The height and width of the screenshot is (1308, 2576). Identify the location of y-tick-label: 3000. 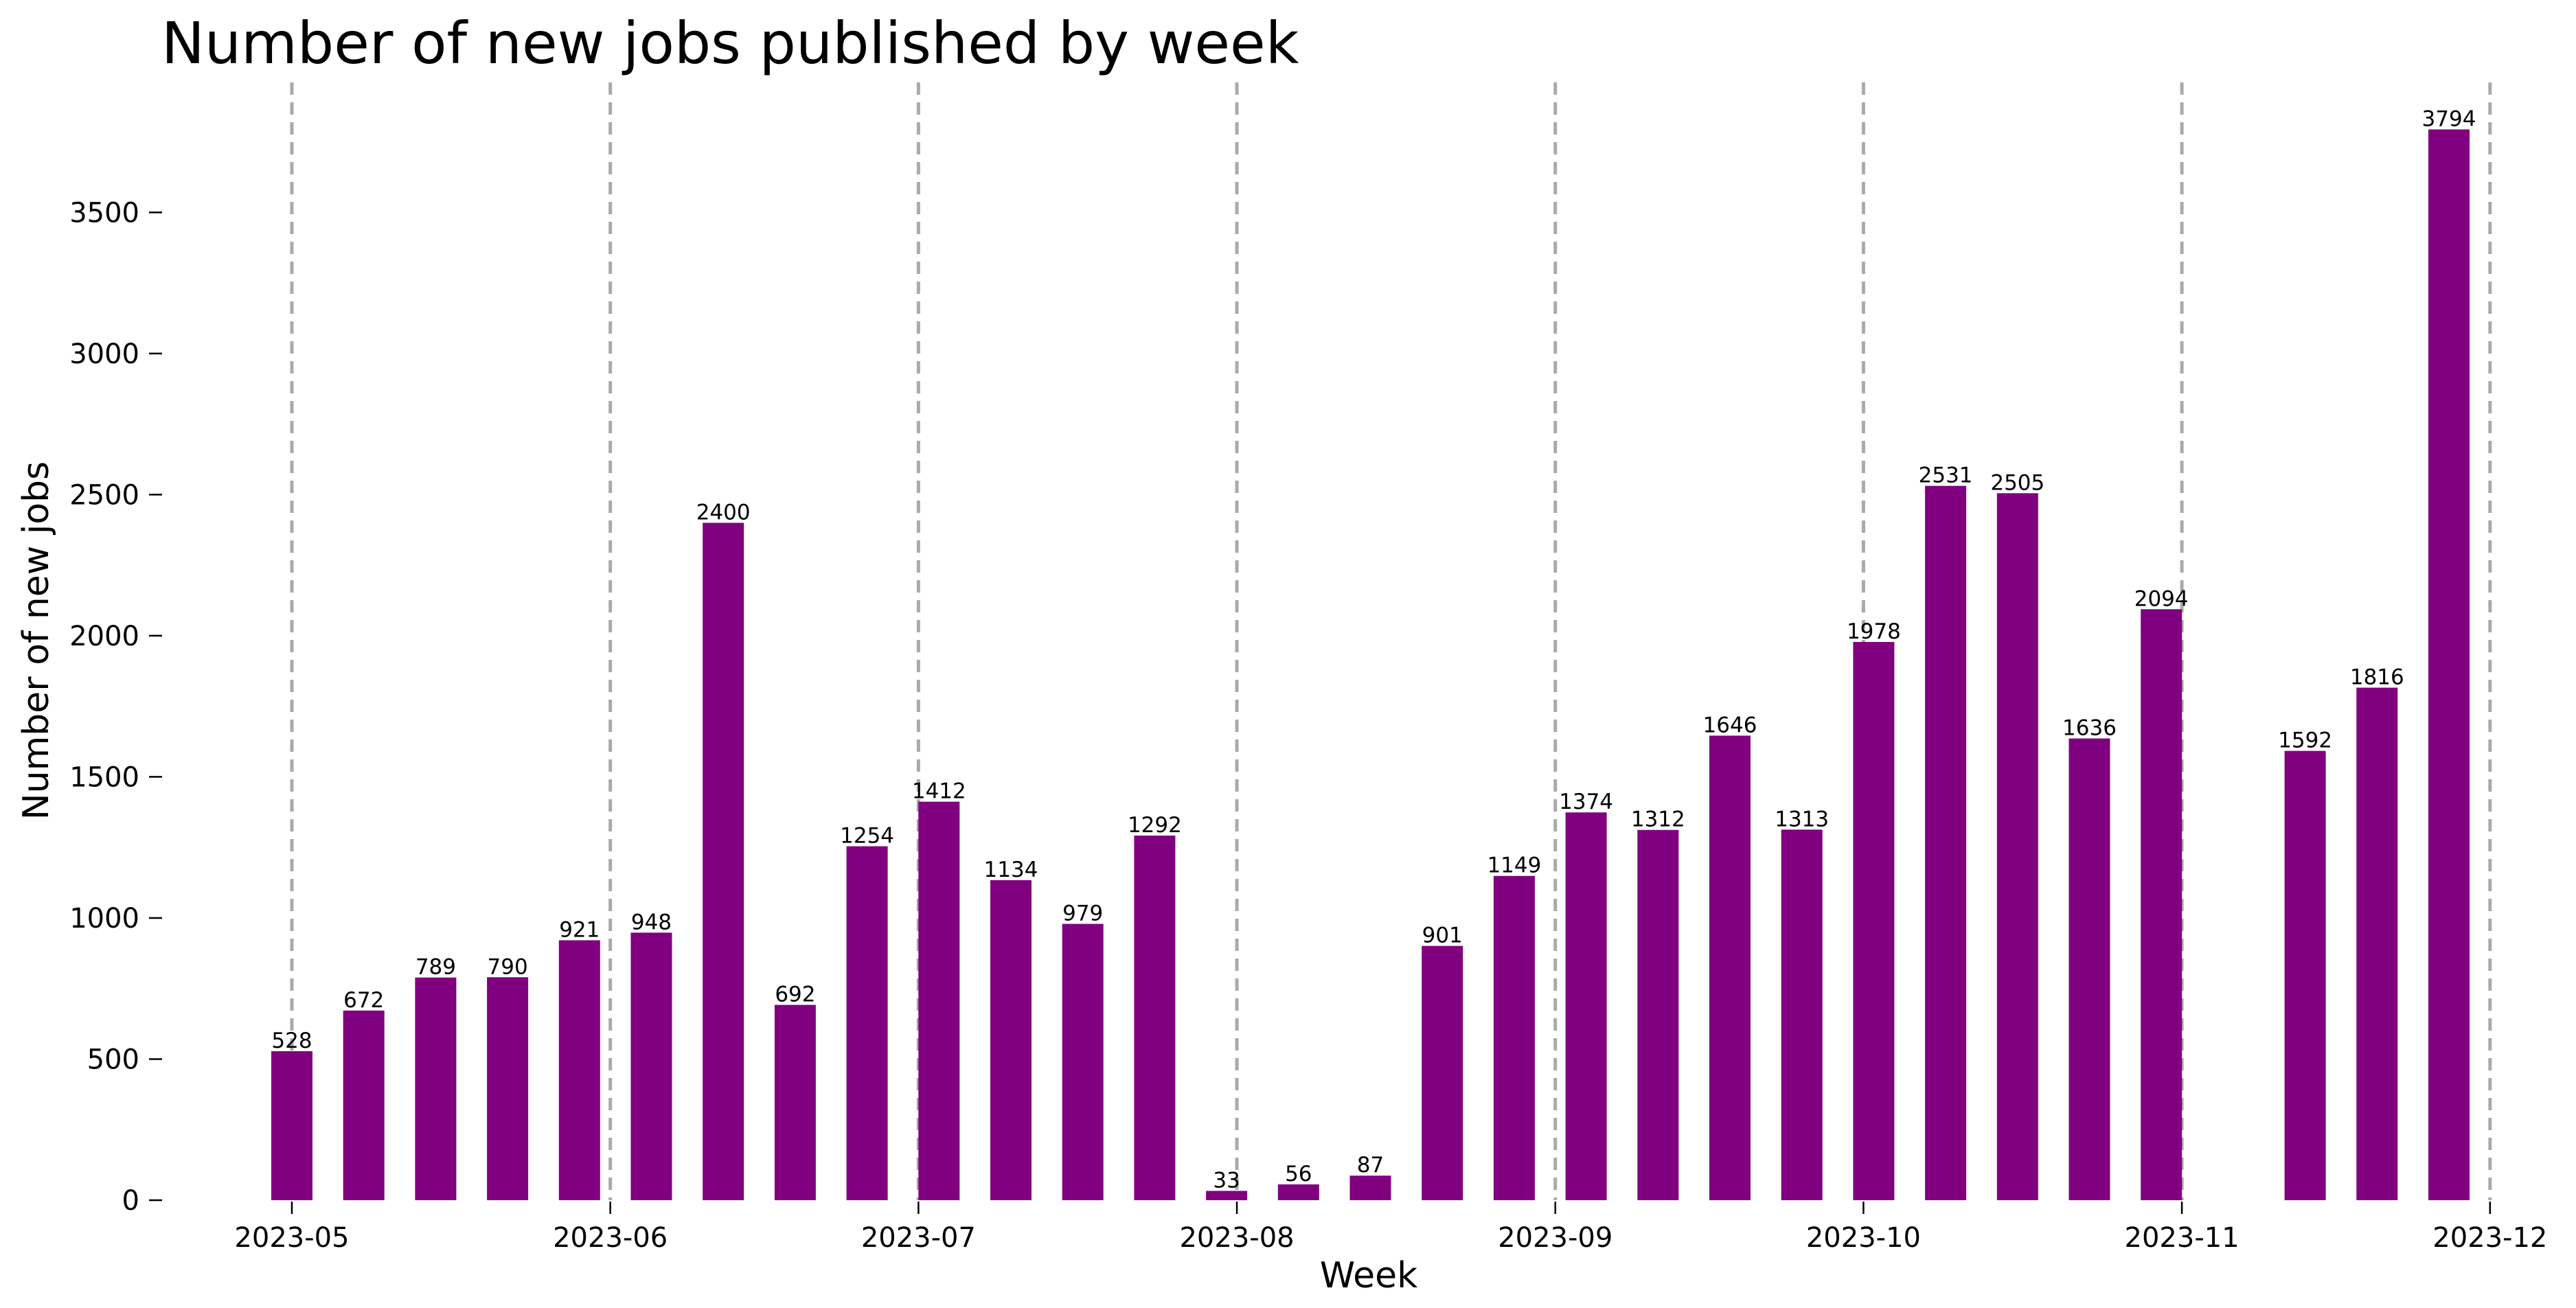
(104, 355).